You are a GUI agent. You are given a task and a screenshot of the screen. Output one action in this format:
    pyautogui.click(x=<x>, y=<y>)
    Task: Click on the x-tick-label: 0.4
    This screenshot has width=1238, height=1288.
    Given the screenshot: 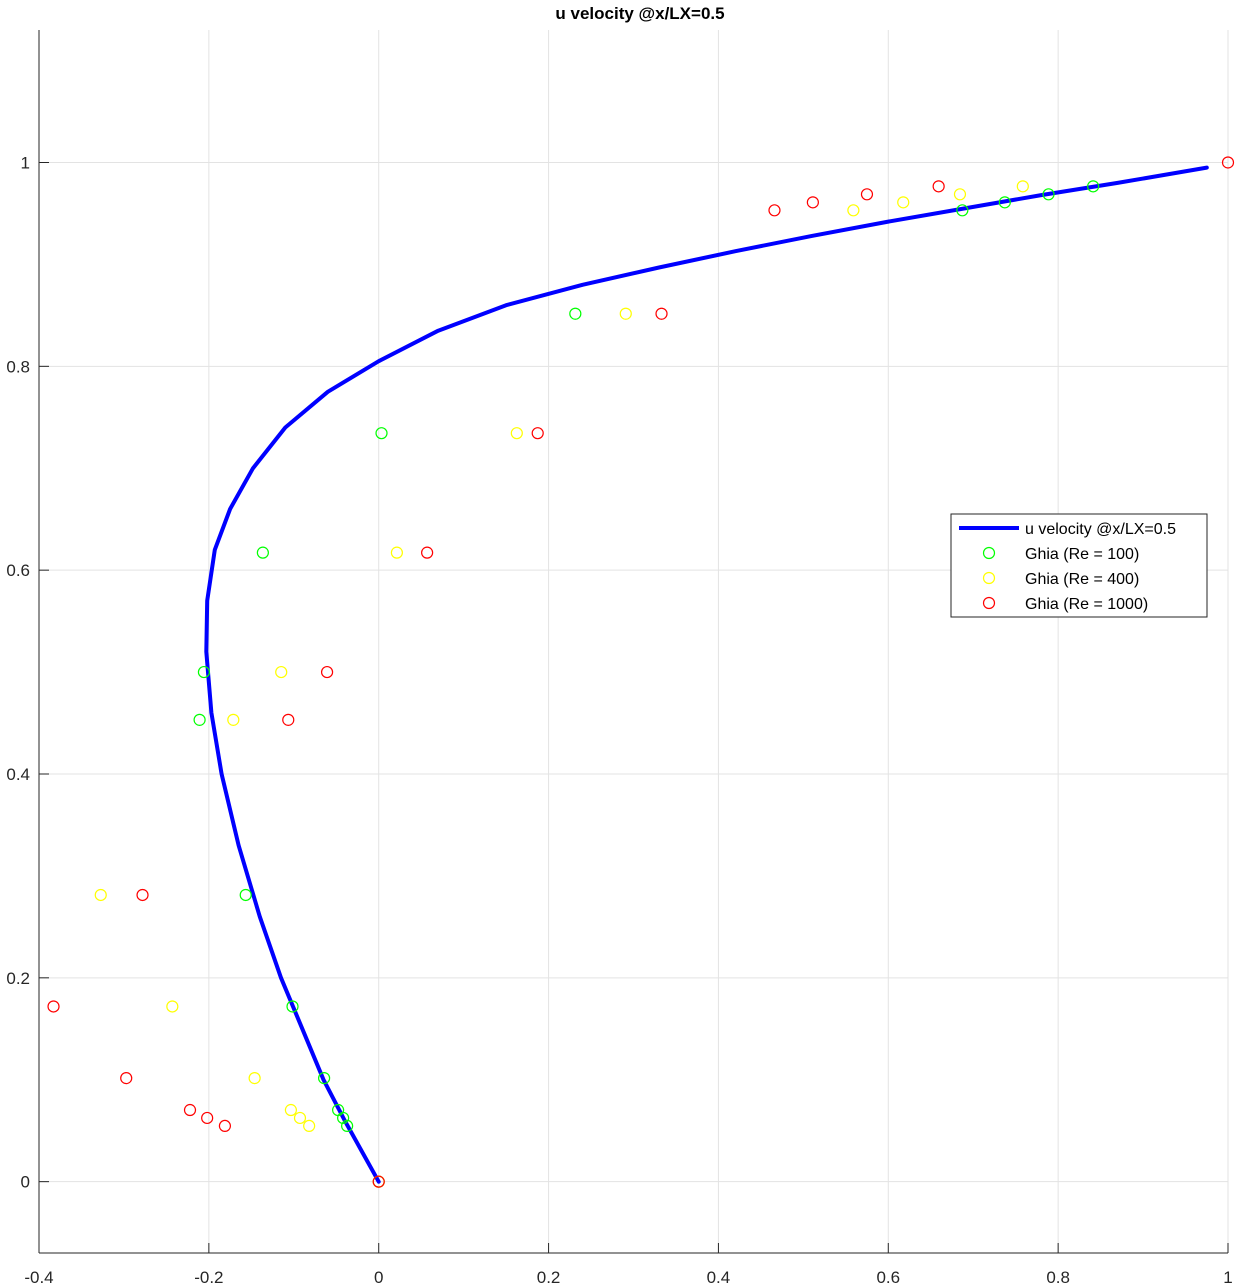 What is the action you would take?
    pyautogui.click(x=719, y=1277)
    